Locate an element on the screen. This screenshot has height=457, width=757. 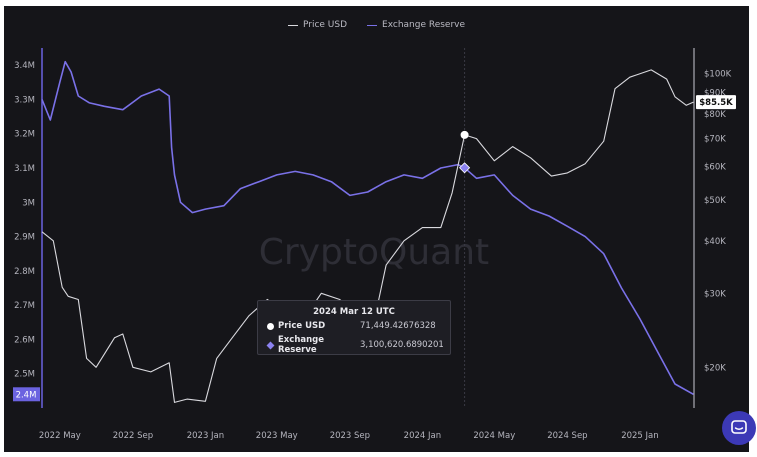
legend-swatch-price is located at coordinates (292, 25).